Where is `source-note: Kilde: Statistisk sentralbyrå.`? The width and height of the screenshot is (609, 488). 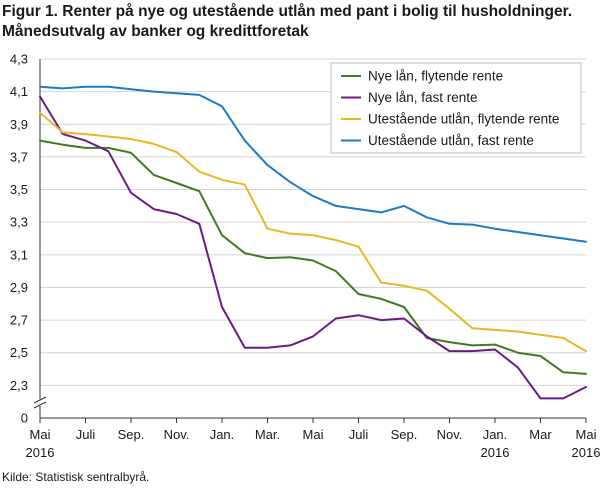
source-note: Kilde: Statistisk sentralbyrå. is located at coordinates (76, 477).